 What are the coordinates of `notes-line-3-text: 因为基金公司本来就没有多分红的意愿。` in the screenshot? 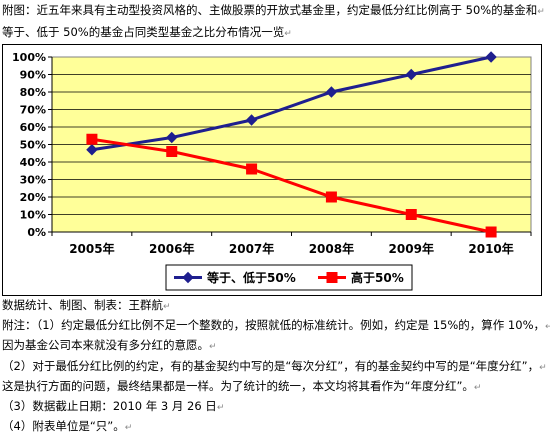 It's located at (105, 345).